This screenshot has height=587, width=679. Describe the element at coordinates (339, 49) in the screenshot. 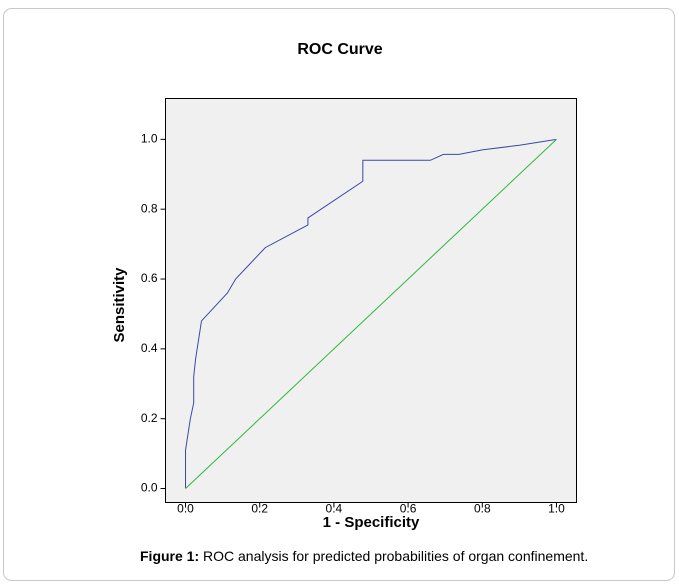

I see `chart-title: ROC Curve` at that location.